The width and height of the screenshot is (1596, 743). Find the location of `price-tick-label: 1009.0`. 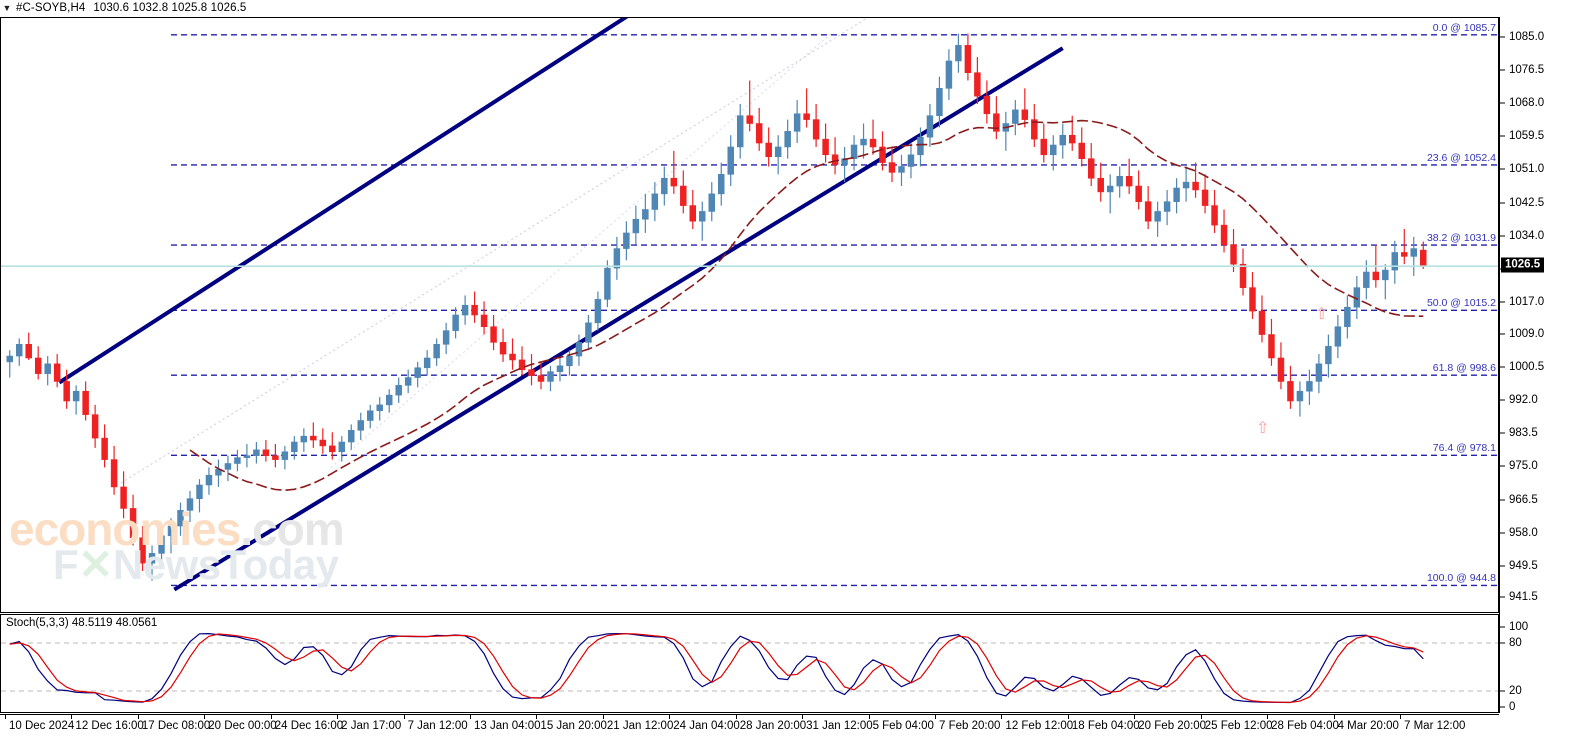

price-tick-label: 1009.0 is located at coordinates (1527, 333).